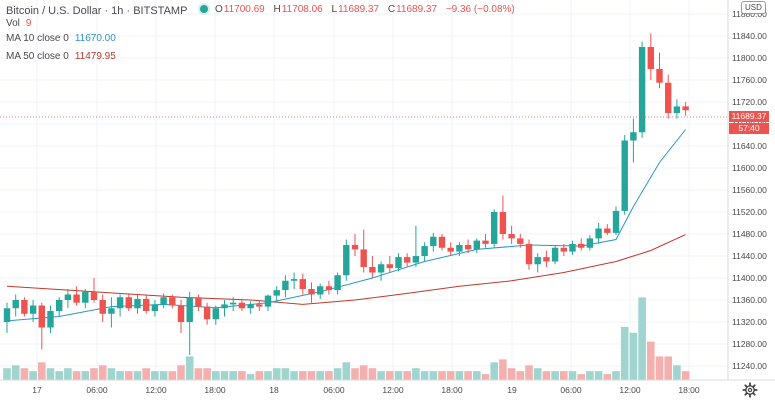 This screenshot has width=775, height=407. Describe the element at coordinates (110, 10) in the screenshot. I see `symbol-title: Bitcoin / U.S. Dollar · 1h · BITSTAMP` at that location.